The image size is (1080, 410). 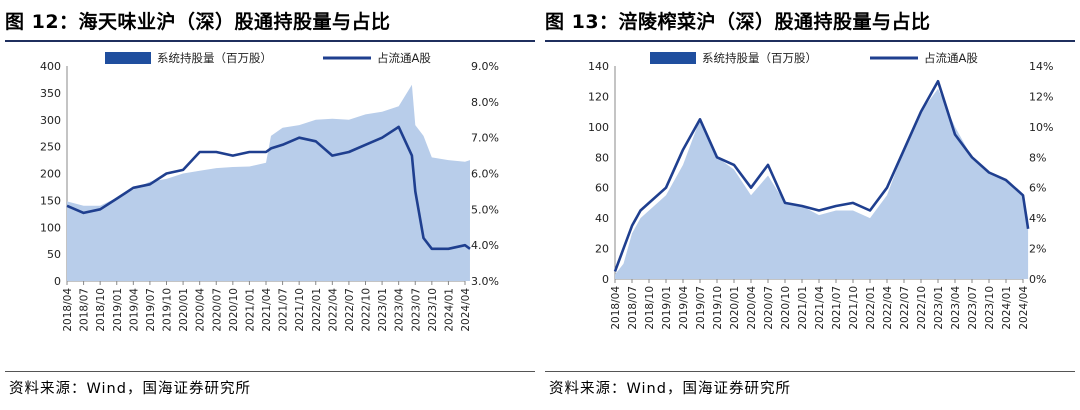 I want to click on y-tick-left: 50, so click(x=54, y=254).